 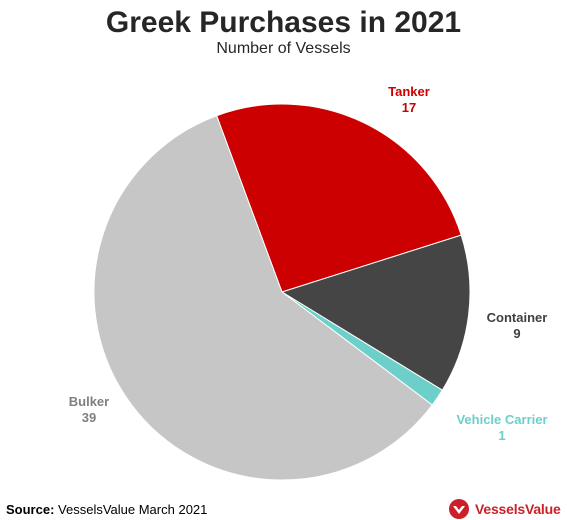 What do you see at coordinates (133, 509) in the screenshot?
I see `source-text: VesselsValue March 2021` at bounding box center [133, 509].